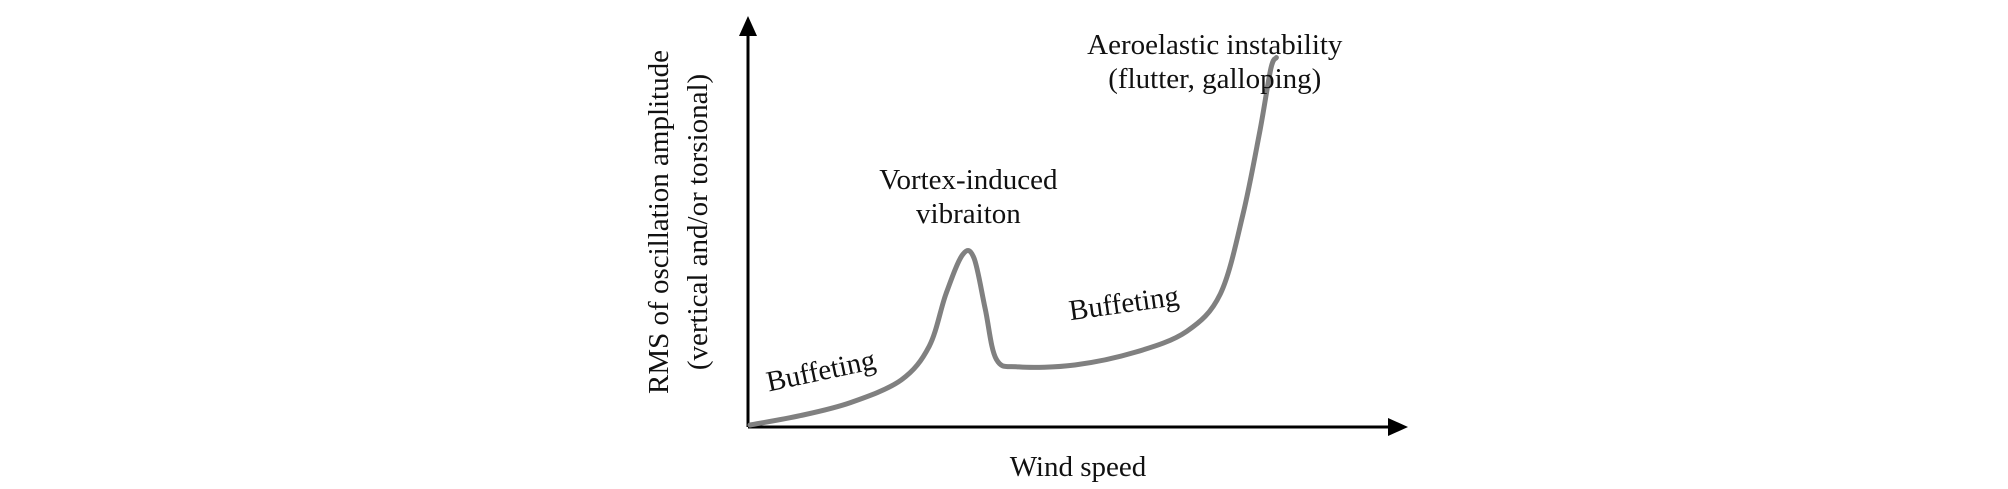 This screenshot has width=2008, height=489. Describe the element at coordinates (820, 371) in the screenshot. I see `annotation-buffeting-low: Buffeting` at that location.